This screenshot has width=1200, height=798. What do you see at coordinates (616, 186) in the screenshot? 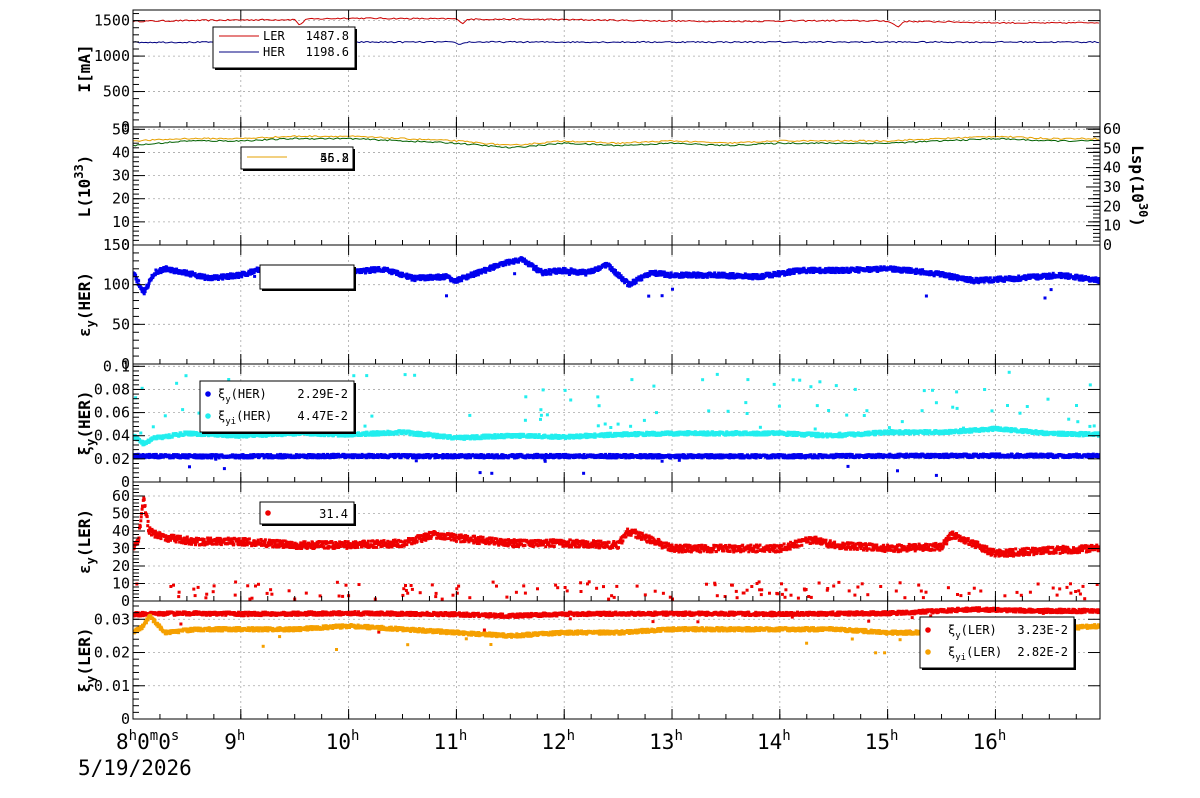
I see `panel-frame` at bounding box center [616, 186].